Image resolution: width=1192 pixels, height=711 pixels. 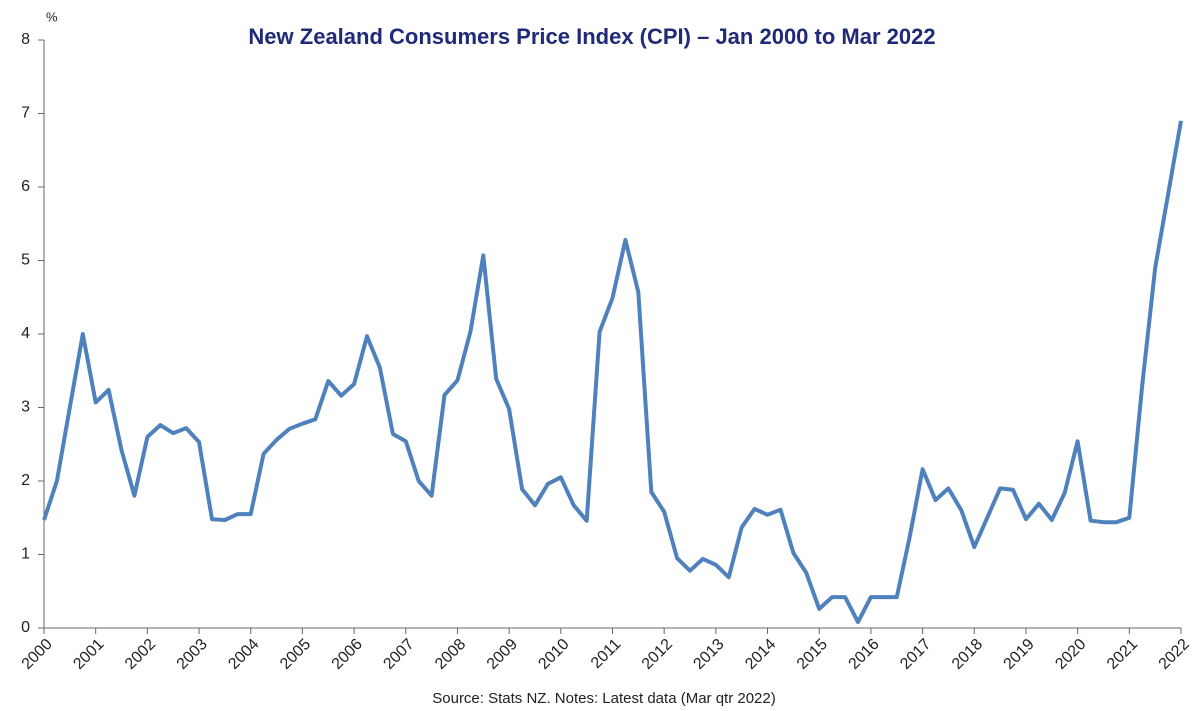 What do you see at coordinates (25, 260) in the screenshot?
I see `y-tick-label: 5` at bounding box center [25, 260].